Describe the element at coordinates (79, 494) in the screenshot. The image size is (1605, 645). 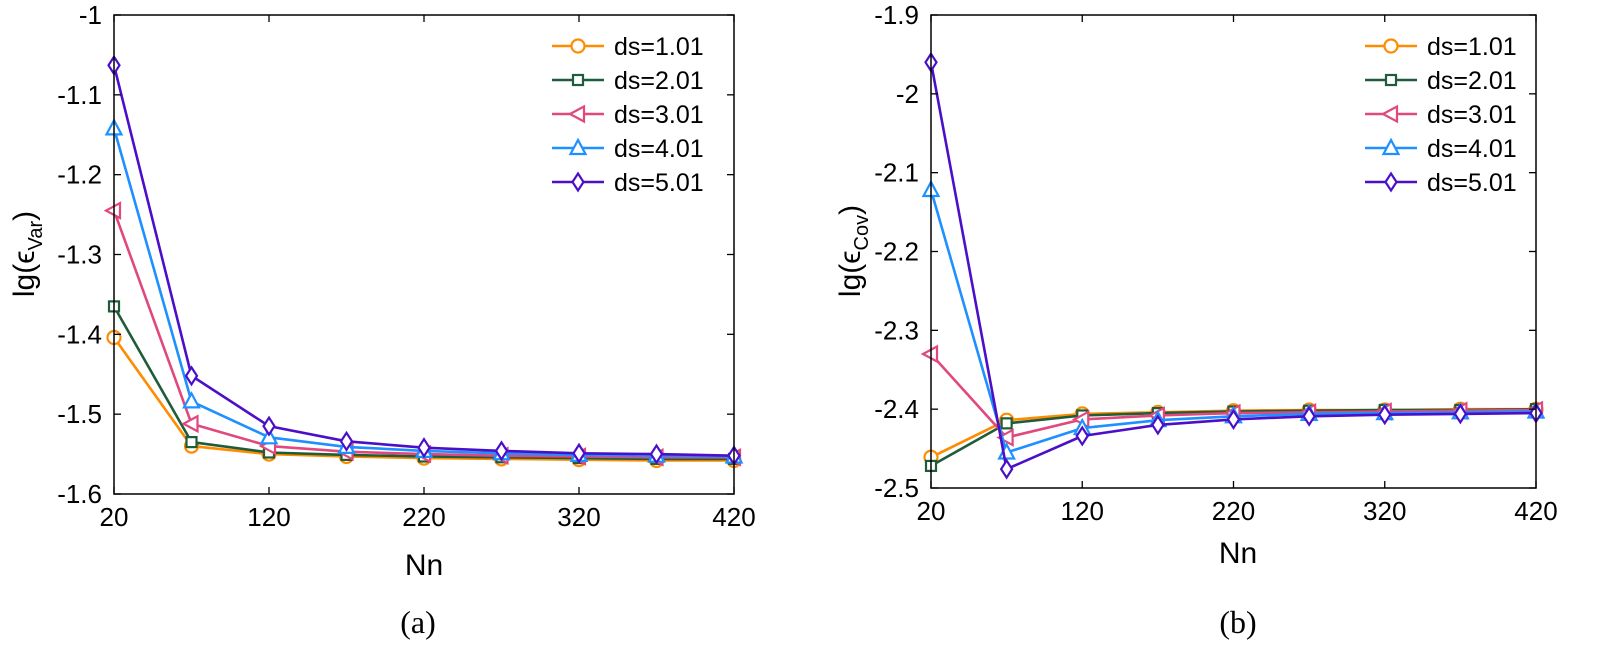
I see `y-tick-label: -1.6` at that location.